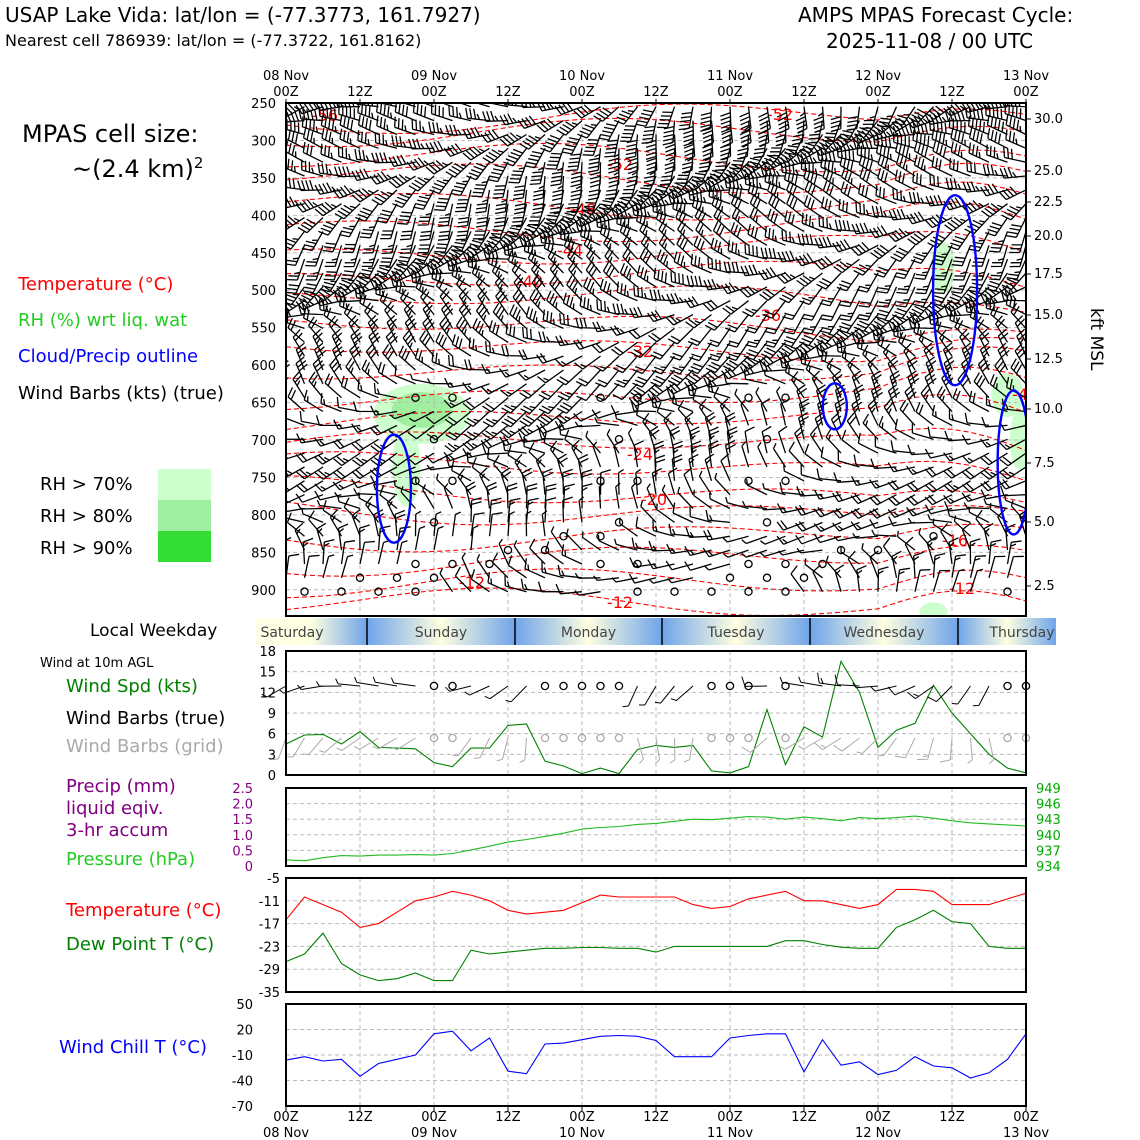 Image resolution: width=1140 pixels, height=1140 pixels. I want to click on legend-rh80: RH > 80%, so click(86, 516).